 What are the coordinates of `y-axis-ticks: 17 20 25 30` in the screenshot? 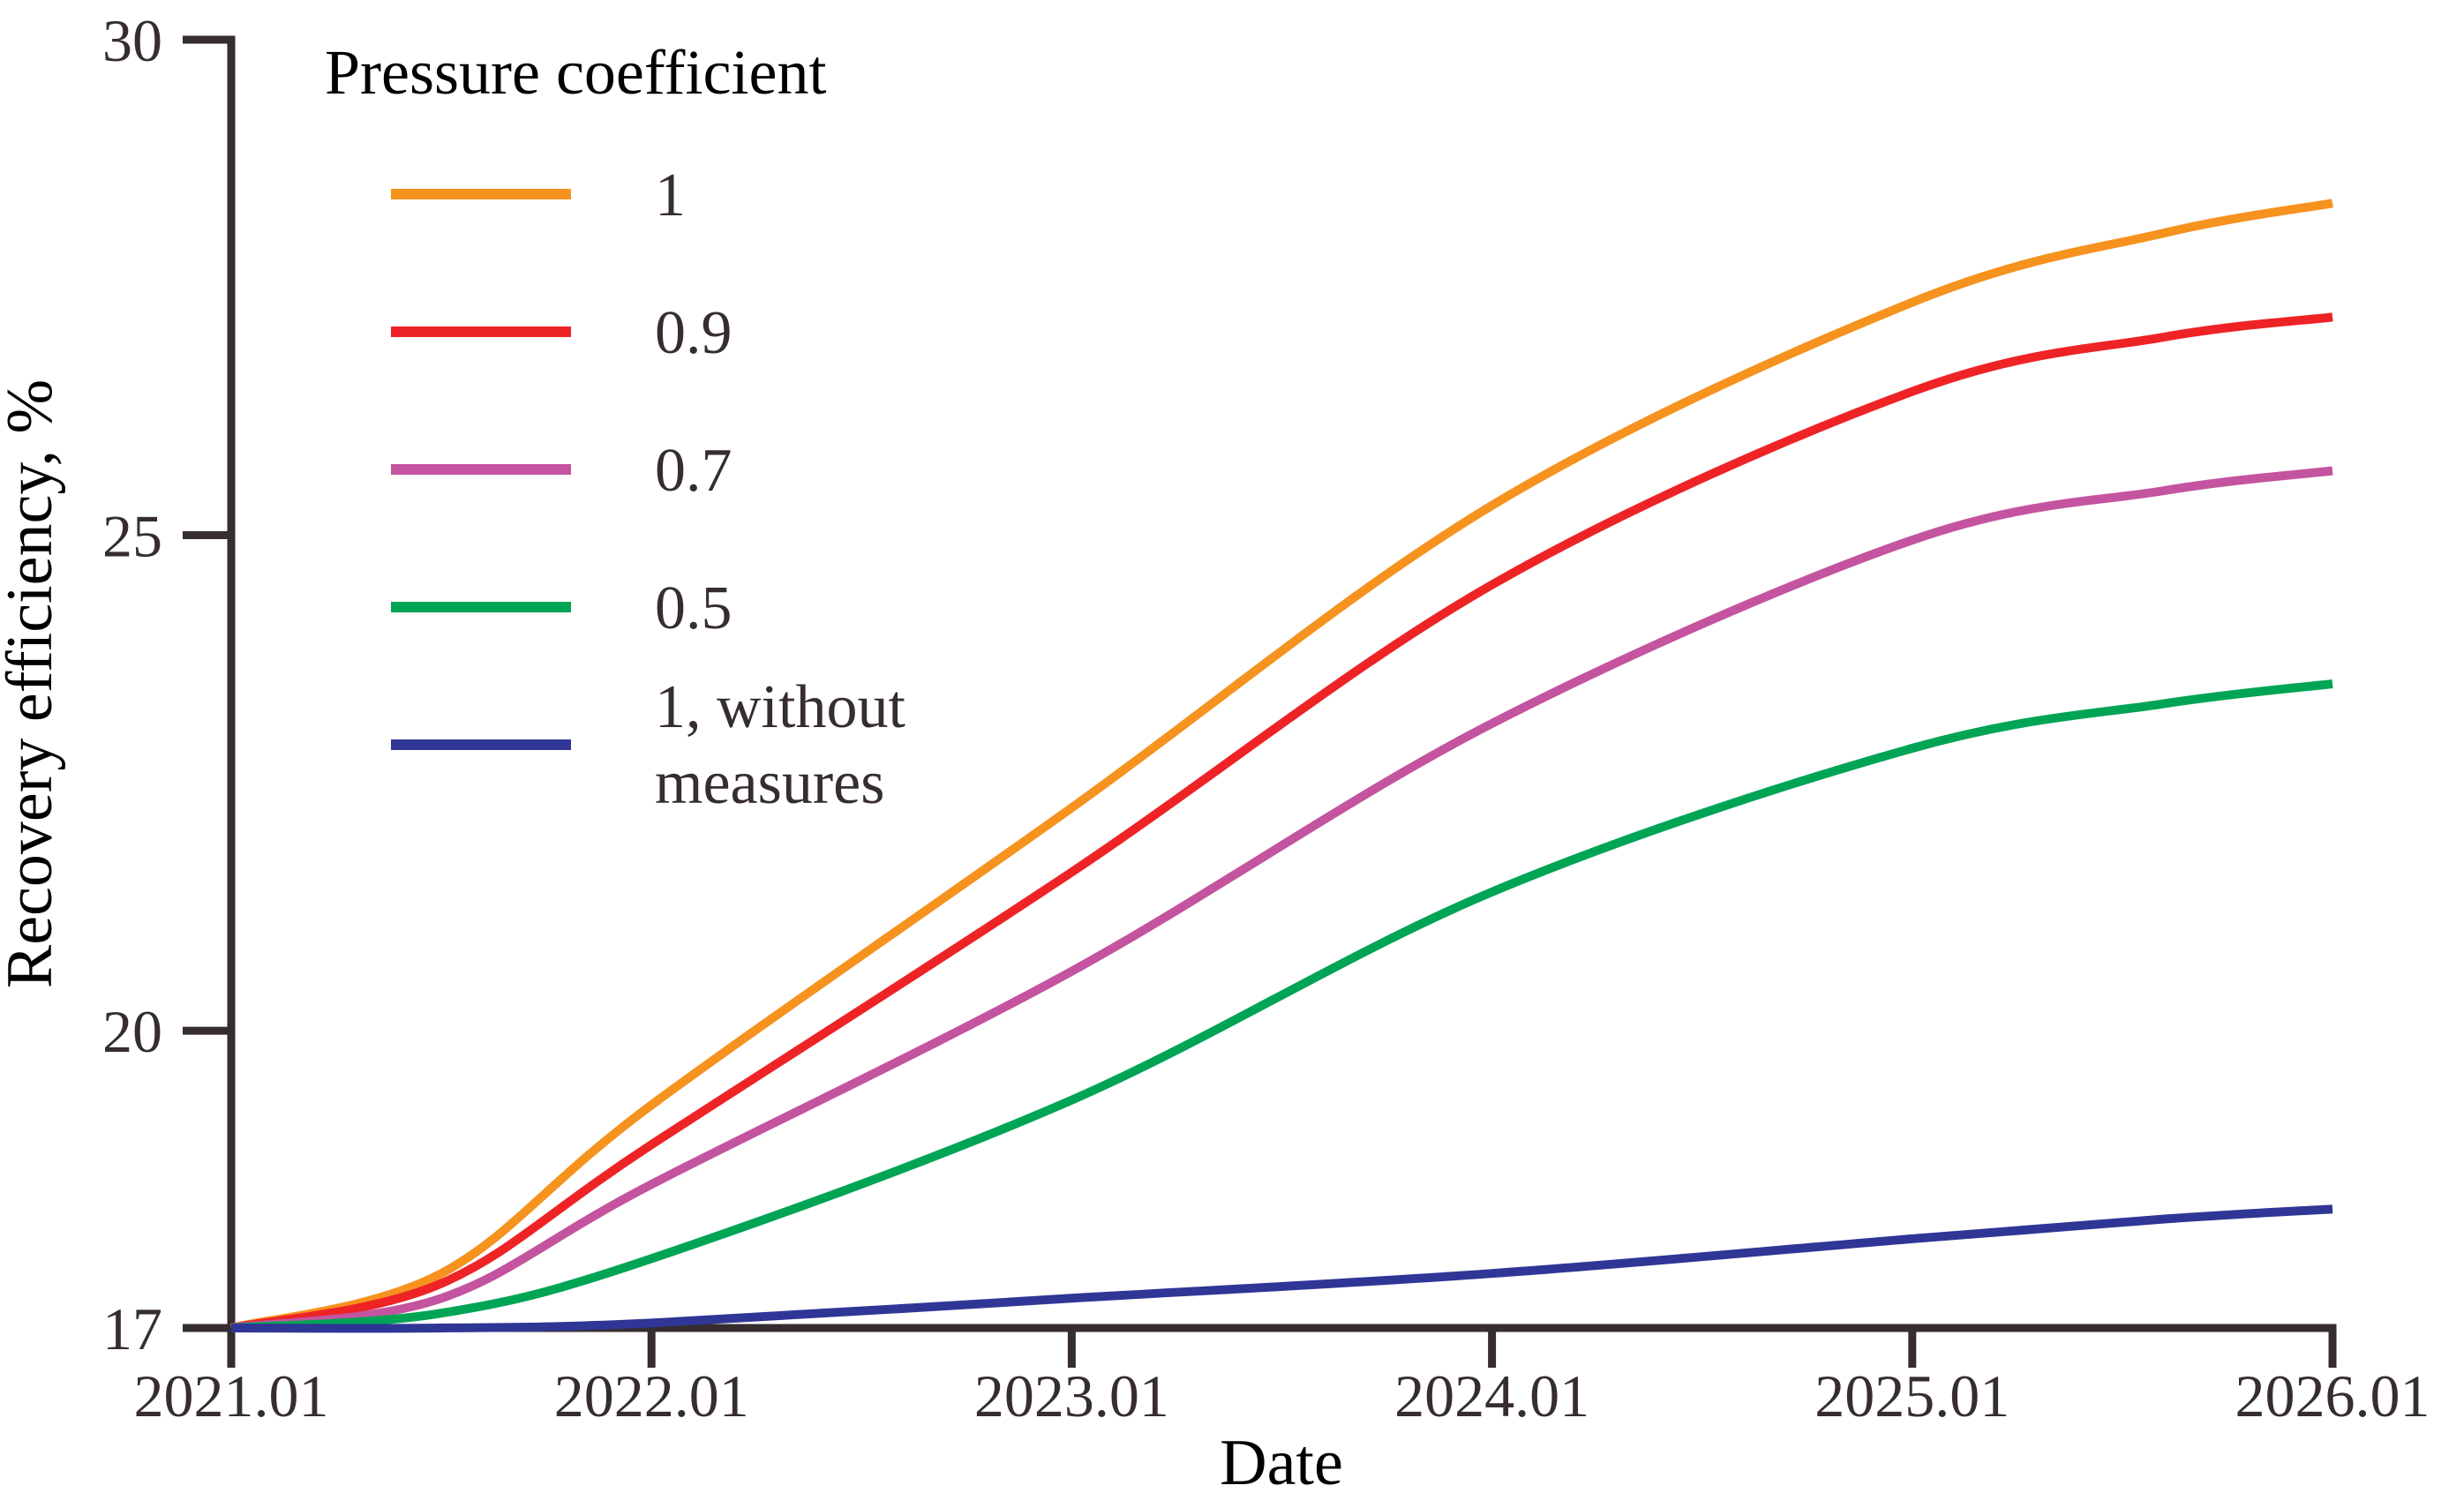 It's located at (166, 684).